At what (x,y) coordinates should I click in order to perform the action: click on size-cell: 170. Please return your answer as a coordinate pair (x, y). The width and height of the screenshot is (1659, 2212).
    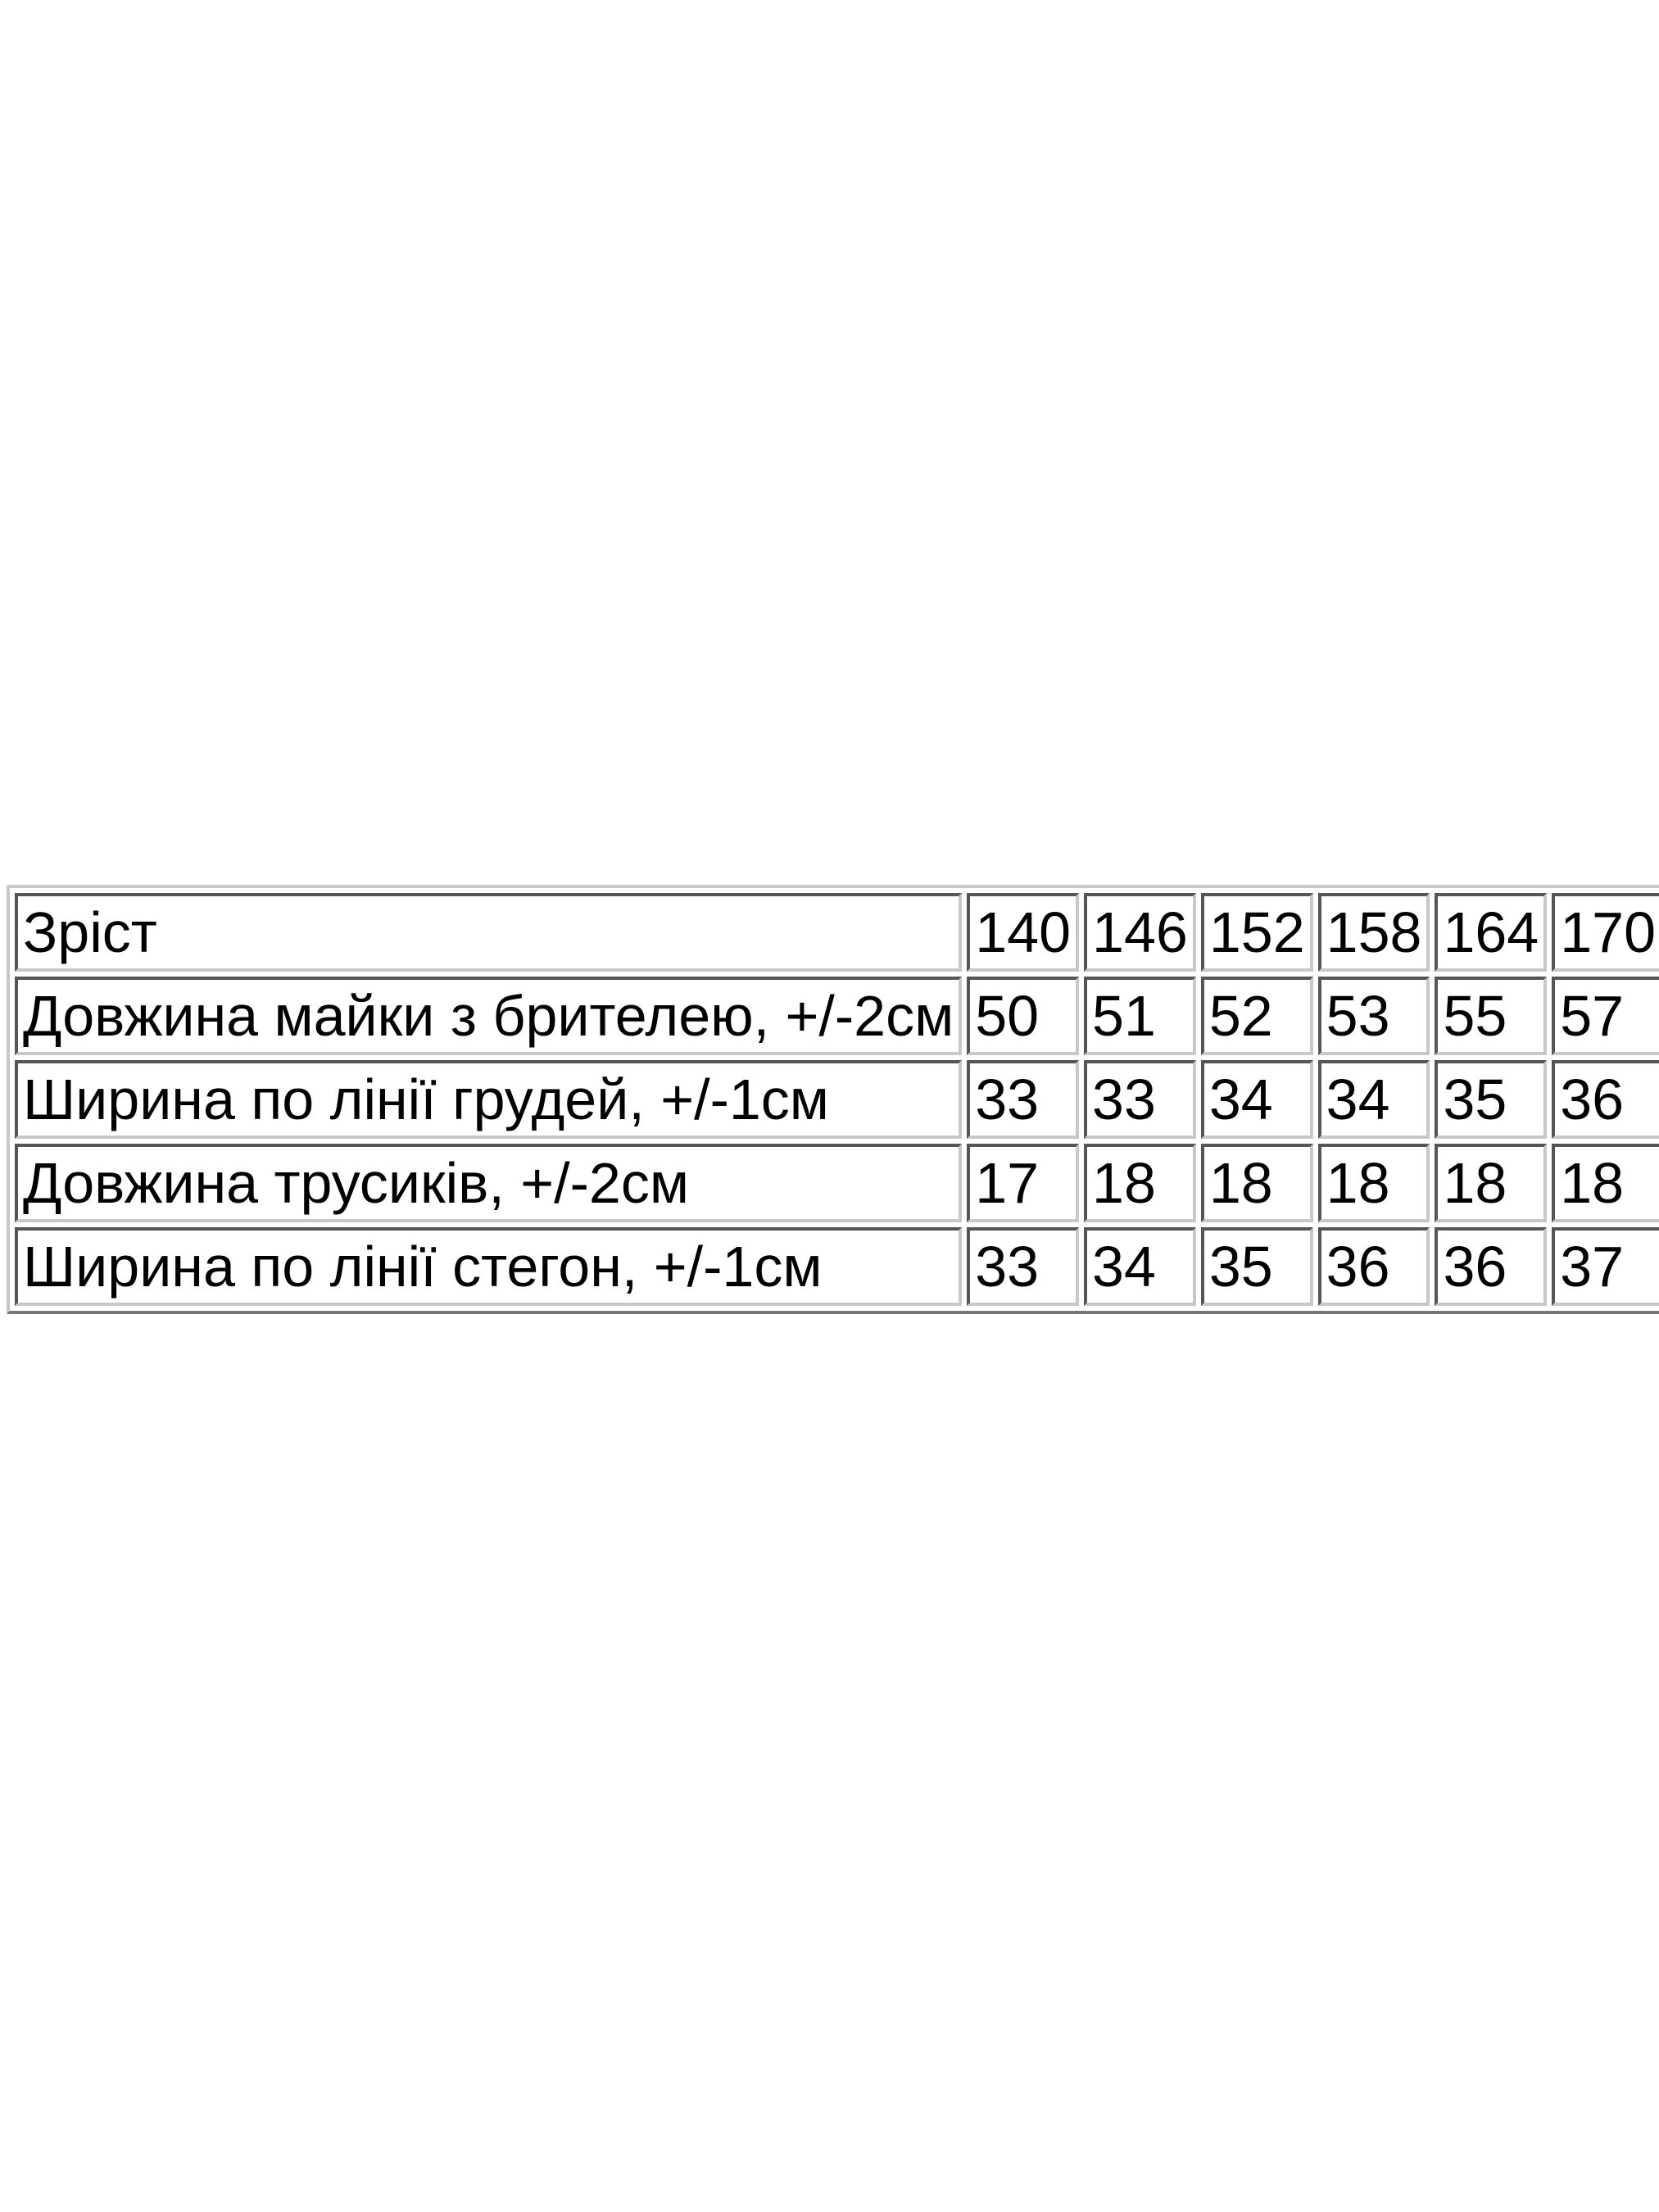
    Looking at the image, I should click on (1605, 932).